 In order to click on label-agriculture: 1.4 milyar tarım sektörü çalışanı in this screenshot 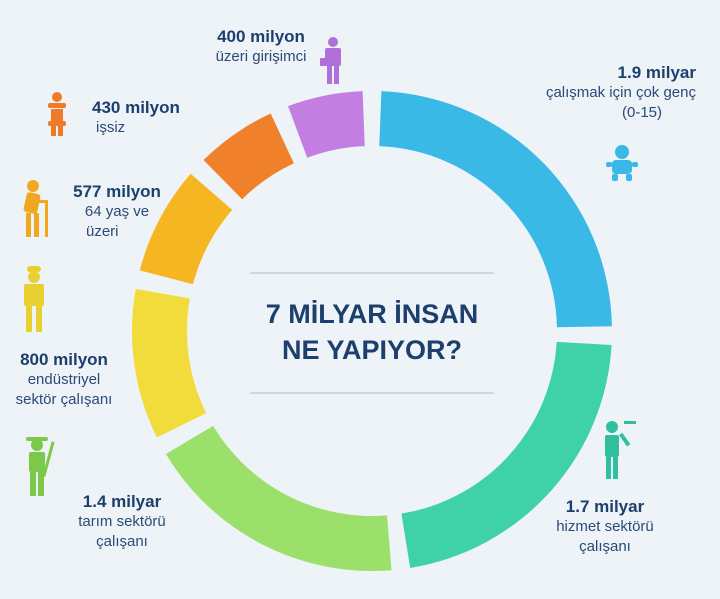, I will do `click(122, 521)`.